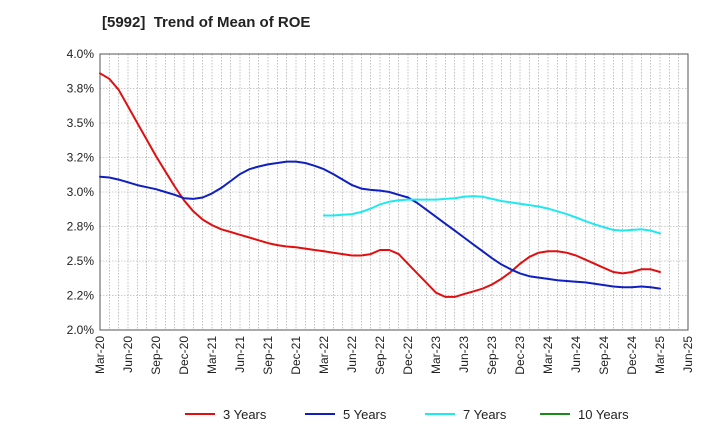 Image resolution: width=720 pixels, height=440 pixels. What do you see at coordinates (492, 215) in the screenshot?
I see `series-line-7-years` at bounding box center [492, 215].